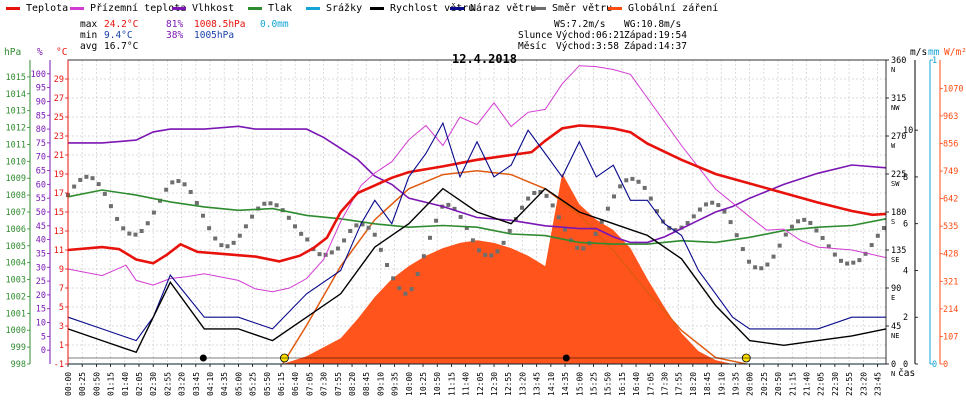  What do you see at coordinates (898, 175) in the screenshot?
I see `direction-tick-label: 225` at bounding box center [898, 175].